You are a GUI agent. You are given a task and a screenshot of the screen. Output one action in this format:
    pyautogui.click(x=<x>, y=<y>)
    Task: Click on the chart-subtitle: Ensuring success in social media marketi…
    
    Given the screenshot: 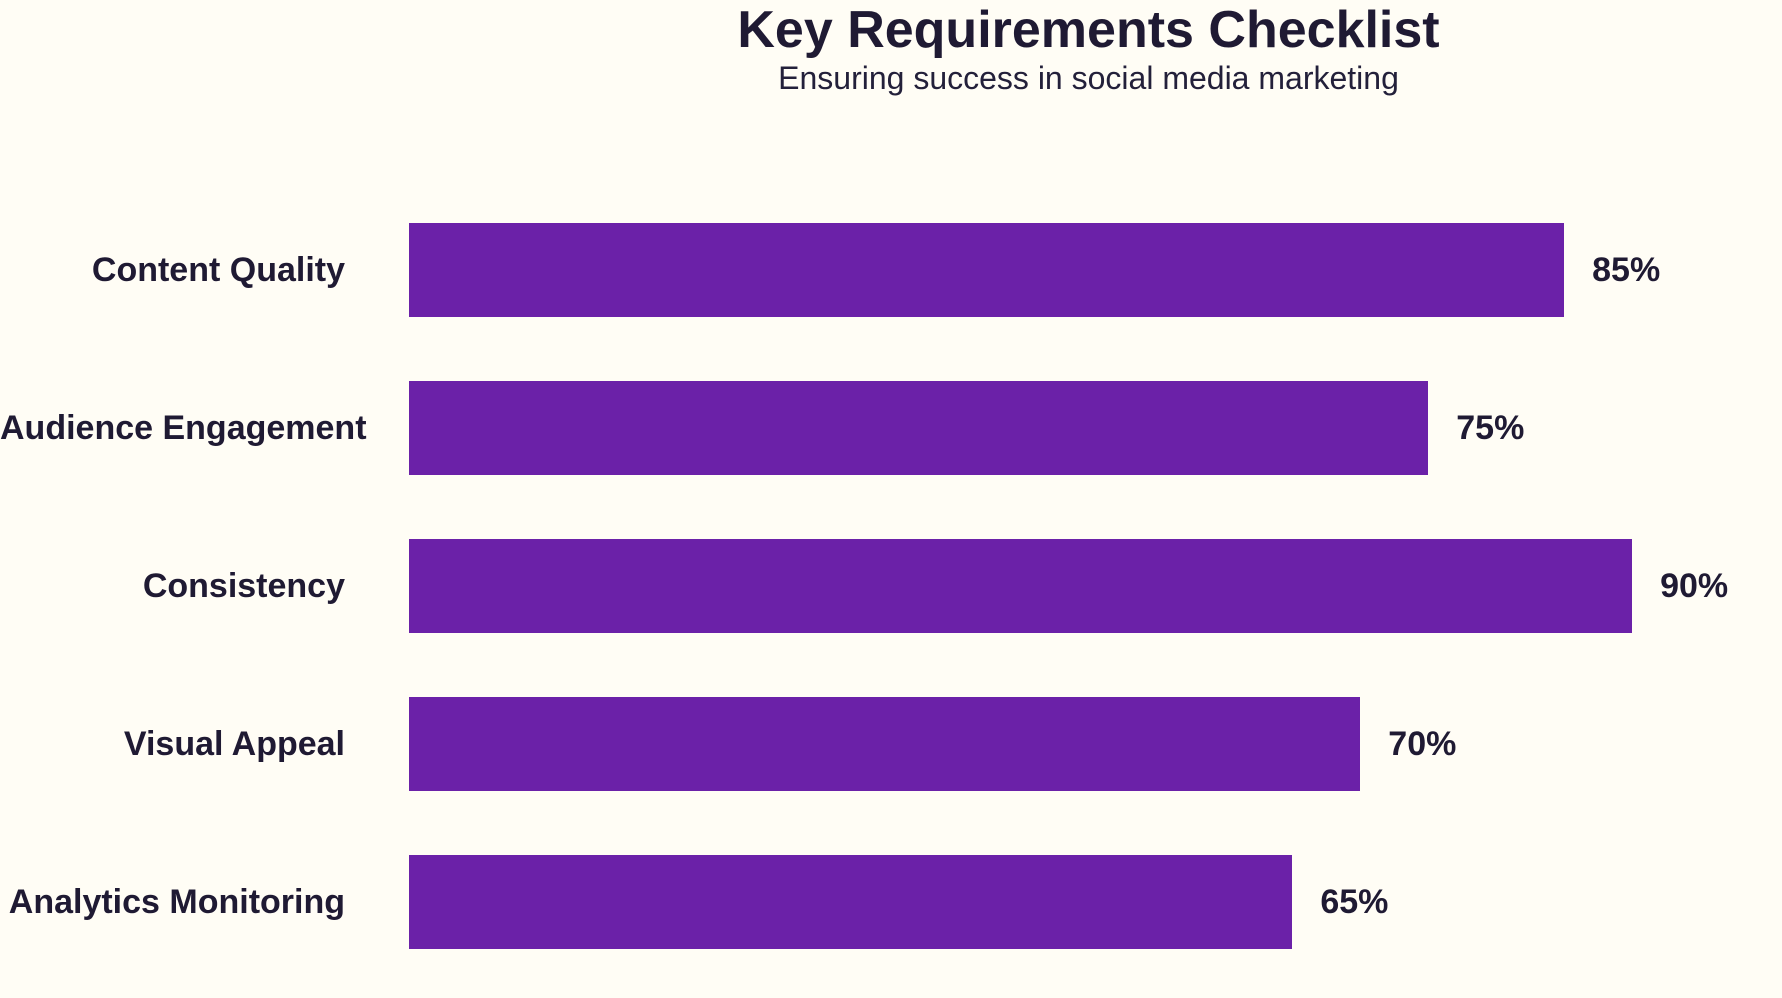 What is the action you would take?
    pyautogui.click(x=1088, y=78)
    